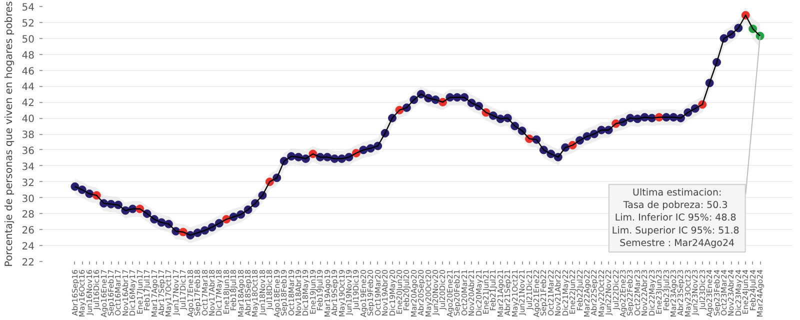 Image resolution: width=800 pixels, height=320 pixels. I want to click on y-tick-label: 22, so click(28, 263).